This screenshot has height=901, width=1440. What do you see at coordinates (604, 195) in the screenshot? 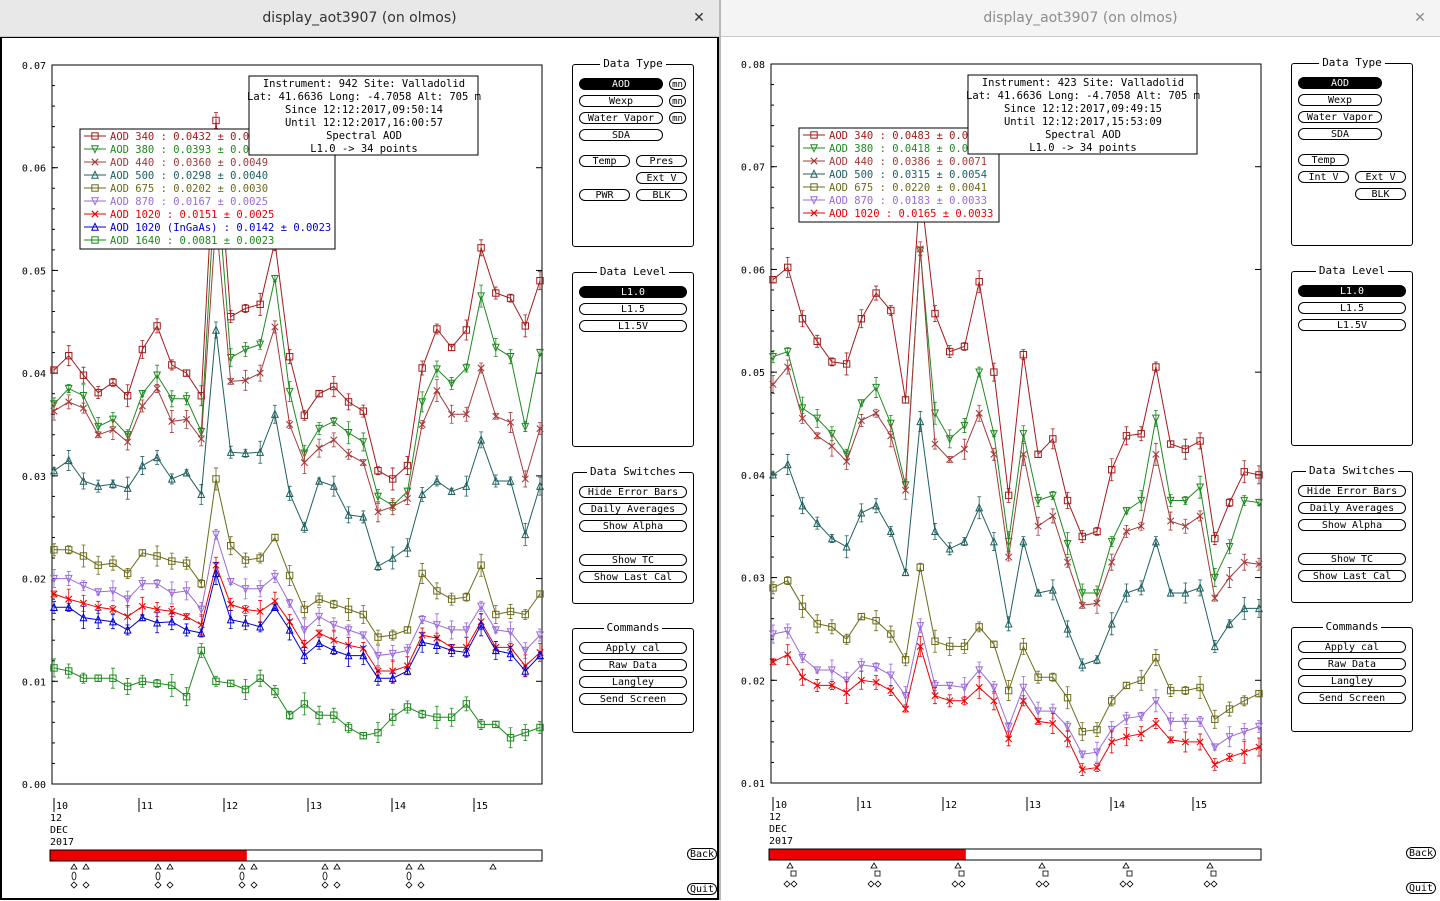
I see `pwr-button: PWR` at bounding box center [604, 195].